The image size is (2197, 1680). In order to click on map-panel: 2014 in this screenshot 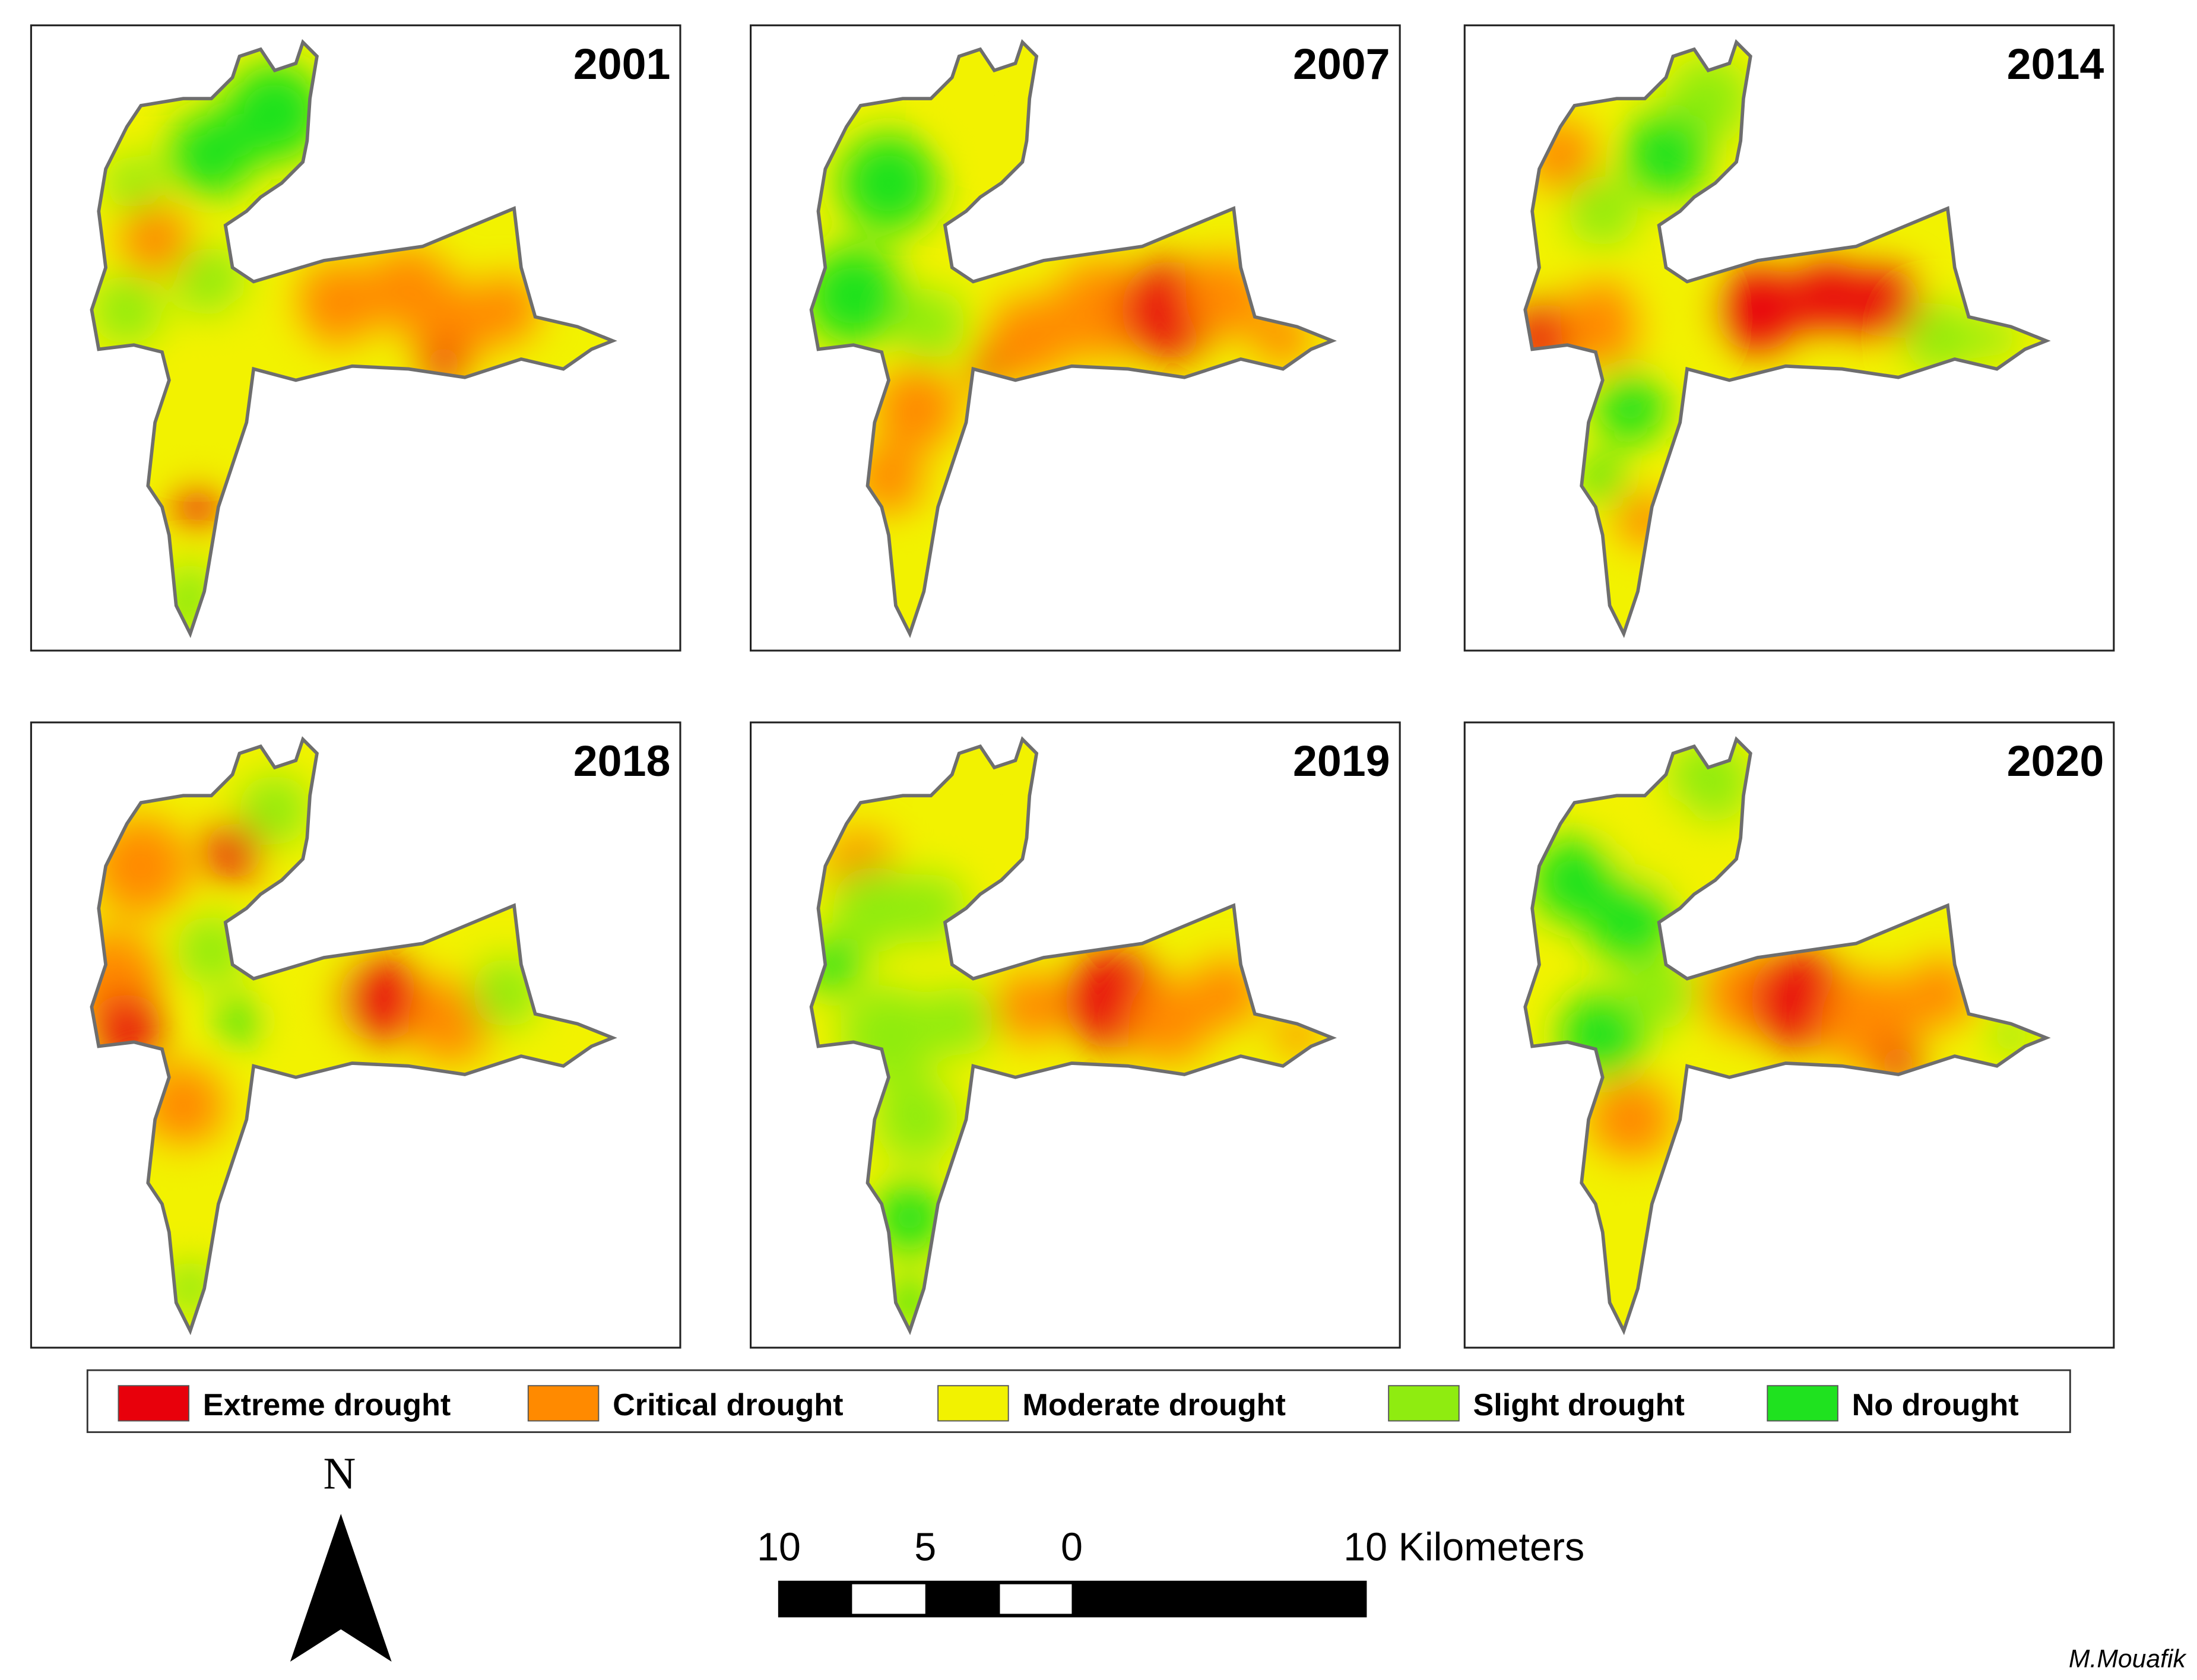, I will do `click(1789, 338)`.